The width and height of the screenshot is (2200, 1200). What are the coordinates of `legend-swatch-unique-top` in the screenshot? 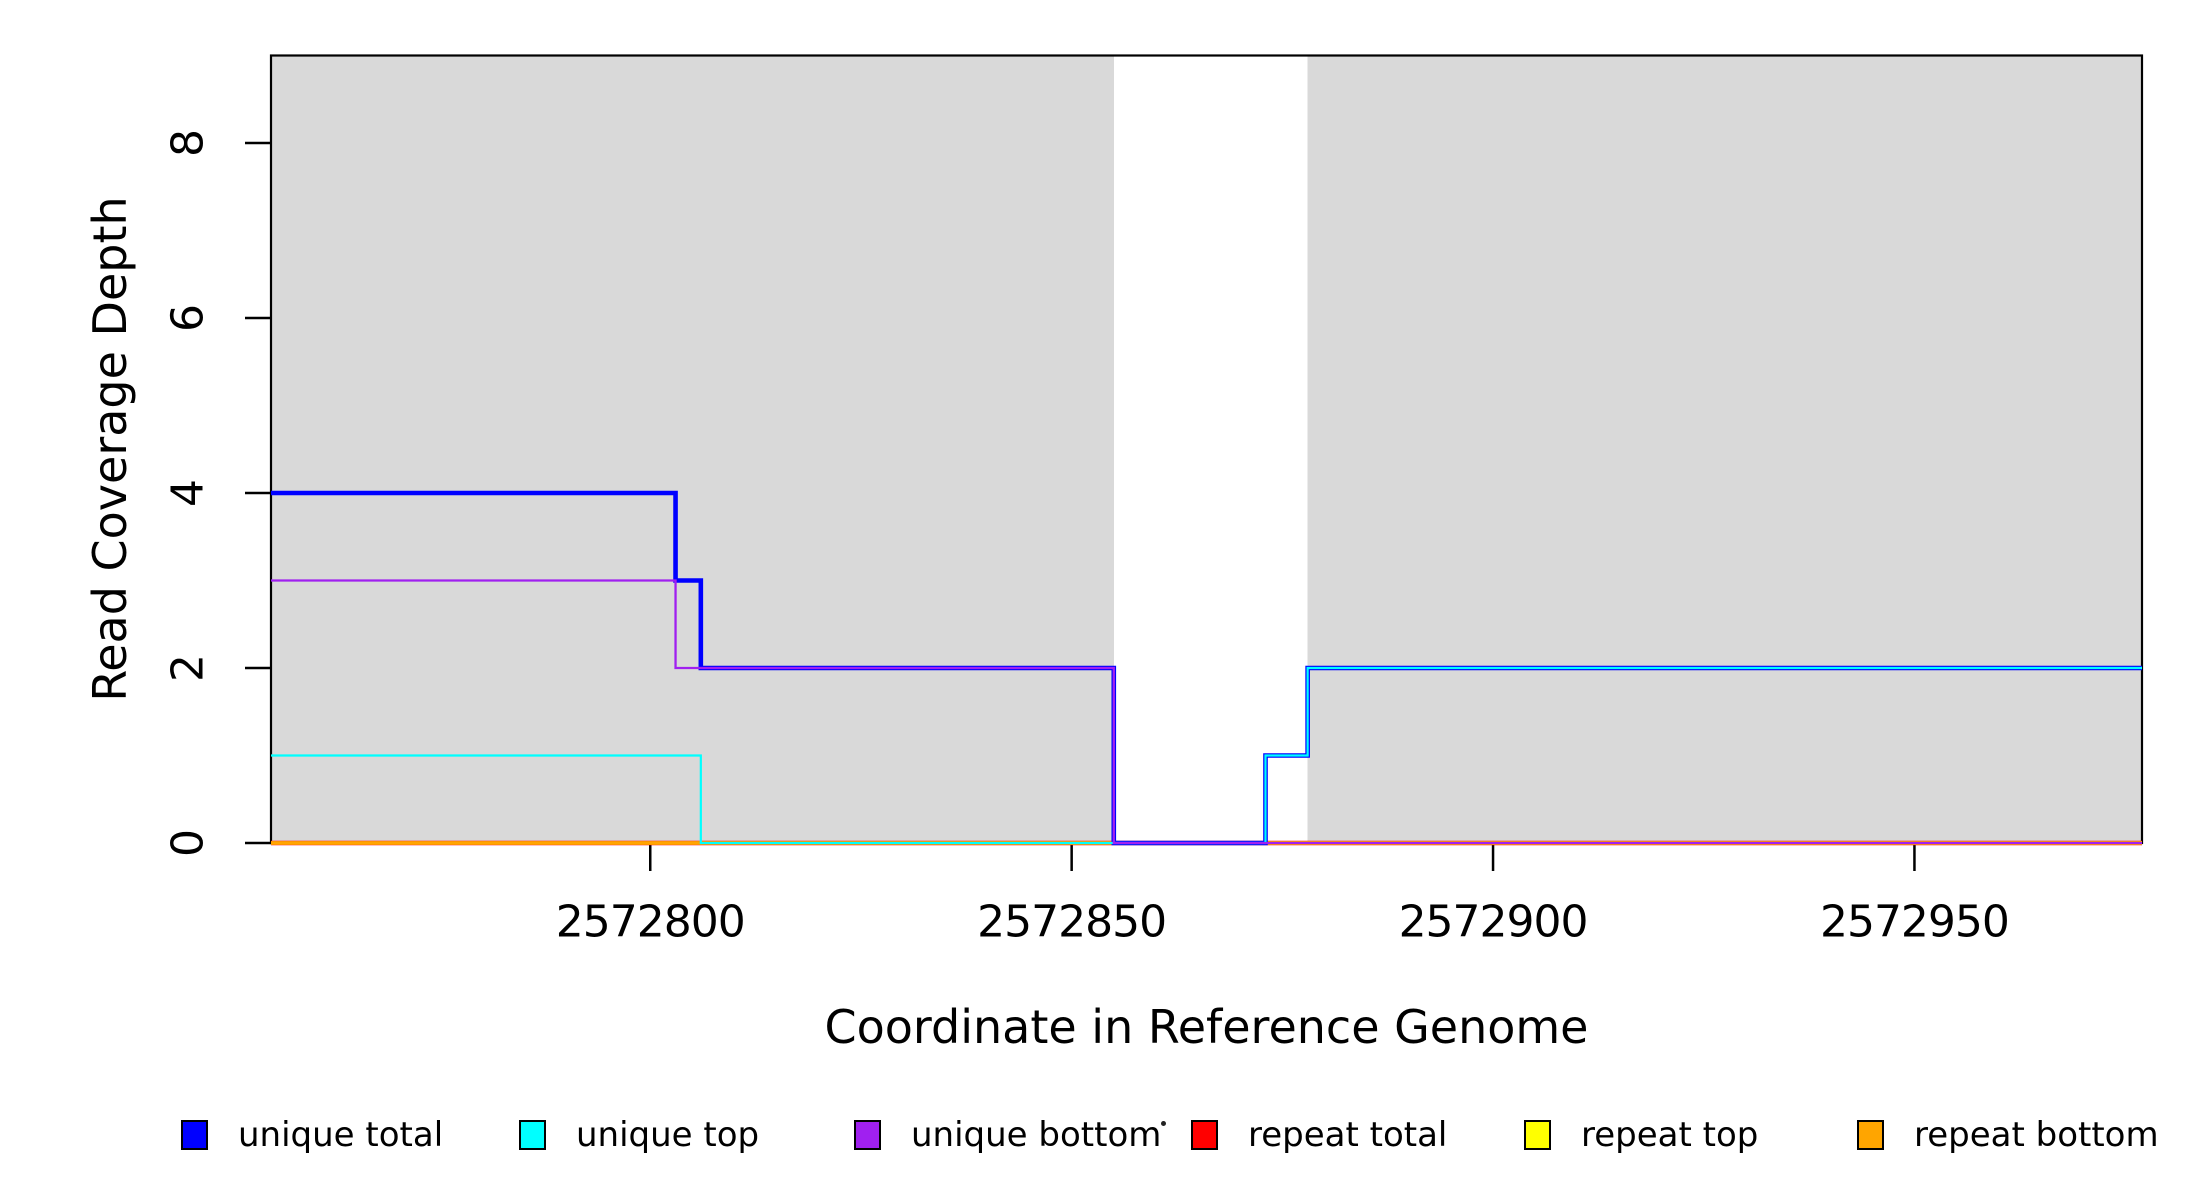 It's located at (532, 1135).